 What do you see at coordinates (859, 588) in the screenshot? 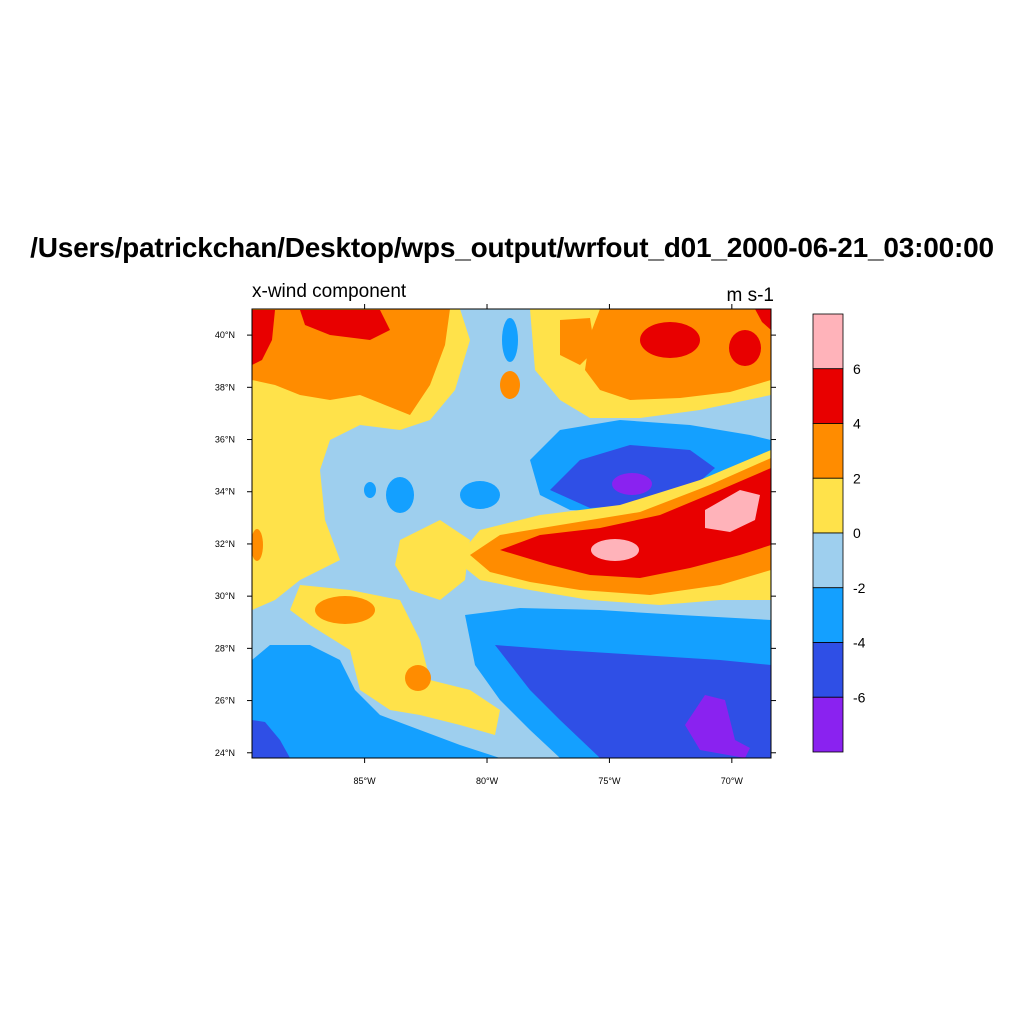
I see `colorbar-tick-label: -2` at bounding box center [859, 588].